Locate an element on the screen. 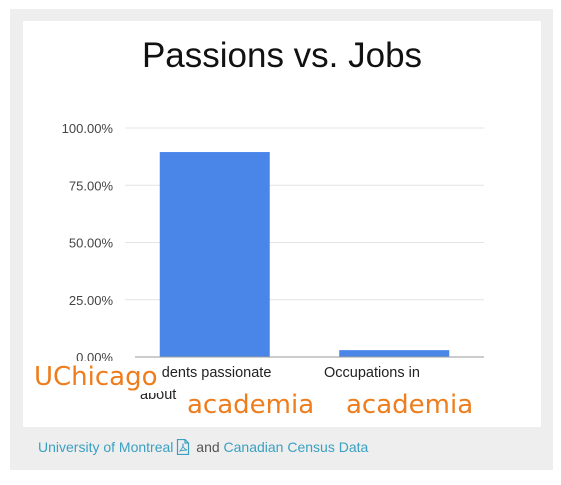  source-link-montreal: University of Montreal is located at coordinates (106, 447).